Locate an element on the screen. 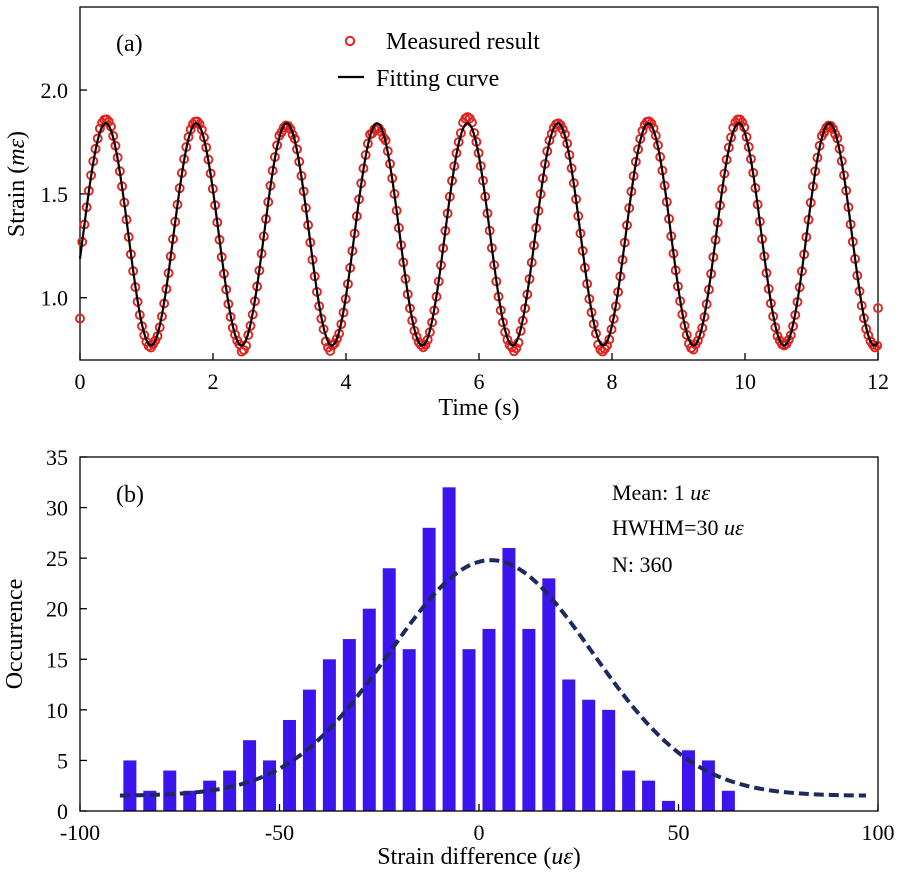 The width and height of the screenshot is (900, 874). panel-b-y-tick-label: 30 is located at coordinates (57, 508).